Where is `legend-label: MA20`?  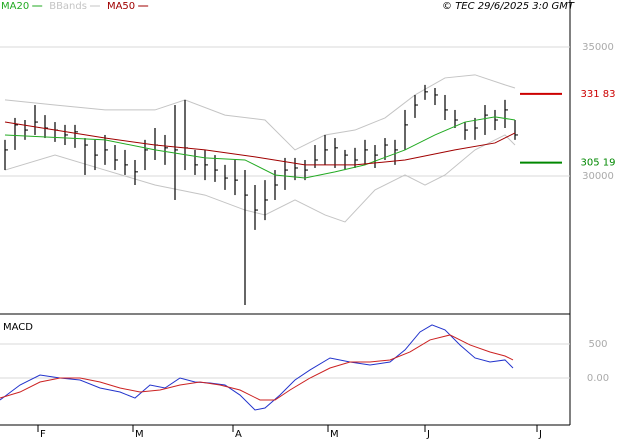 legend-label: MA20 is located at coordinates (15, 6).